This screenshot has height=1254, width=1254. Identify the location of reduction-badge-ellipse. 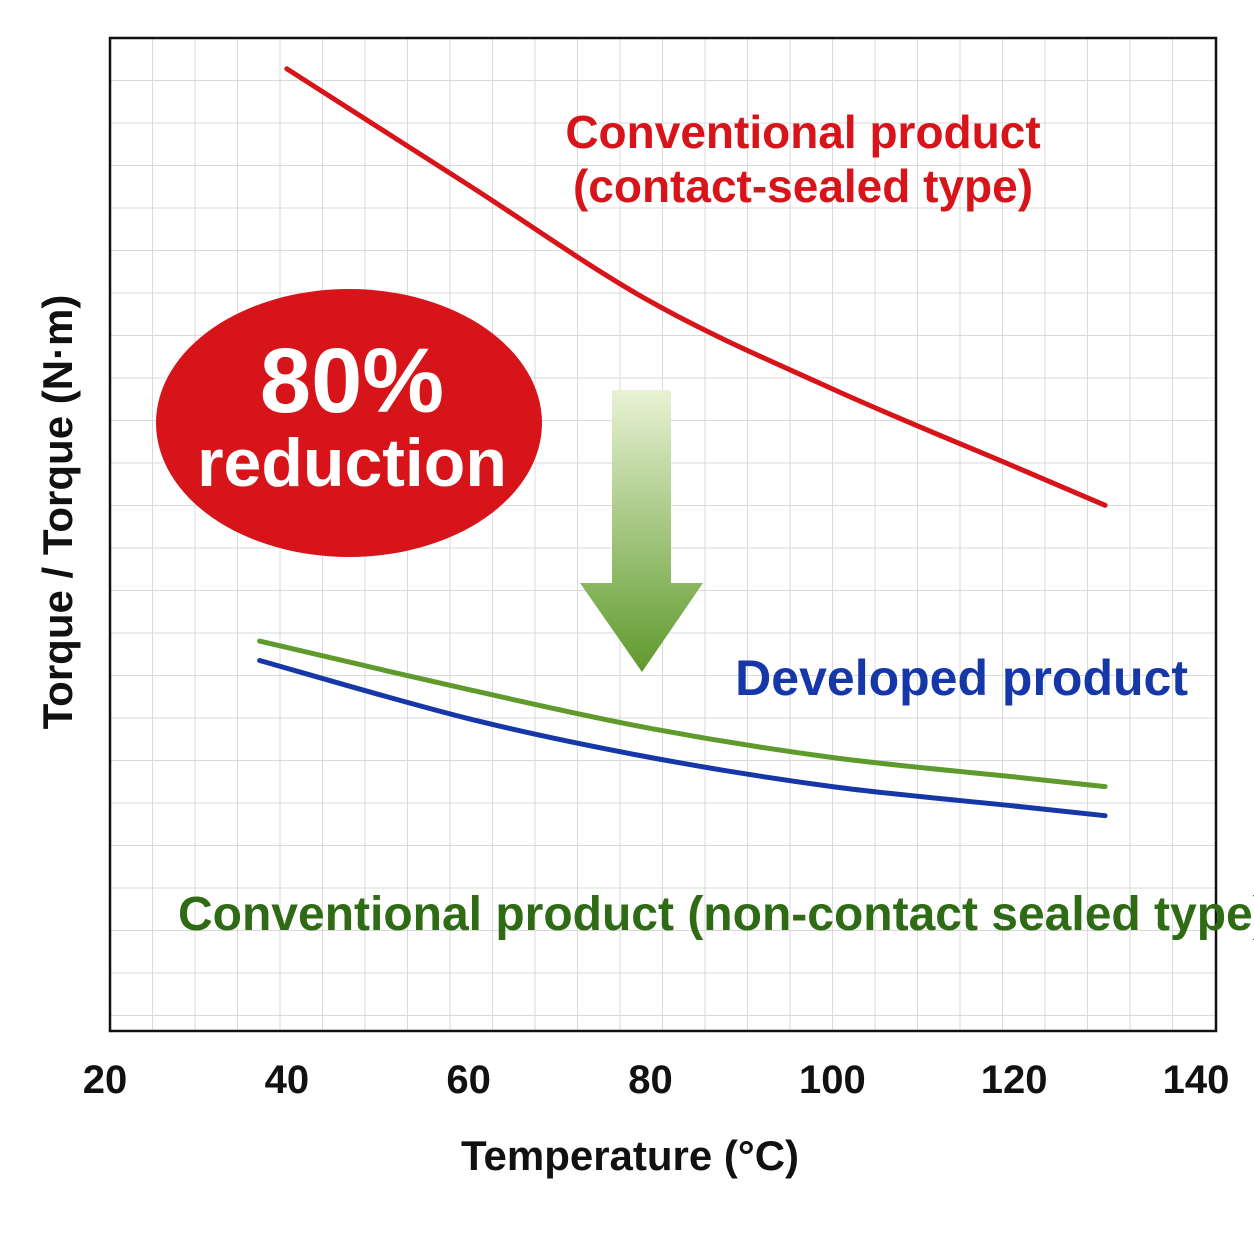
(349, 423).